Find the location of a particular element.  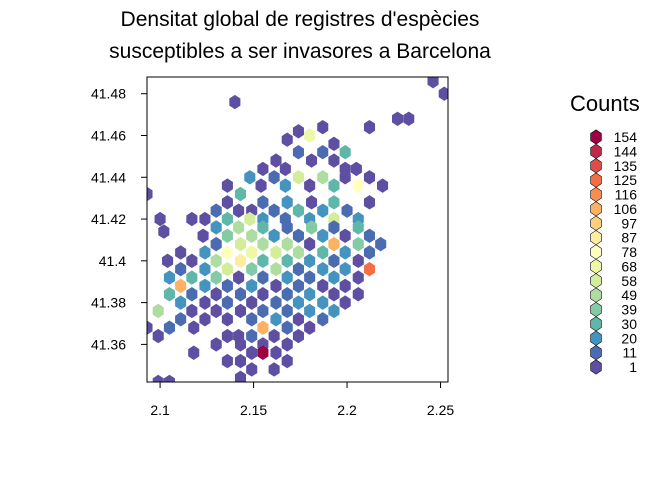

legend-label: 11 is located at coordinates (629, 353).